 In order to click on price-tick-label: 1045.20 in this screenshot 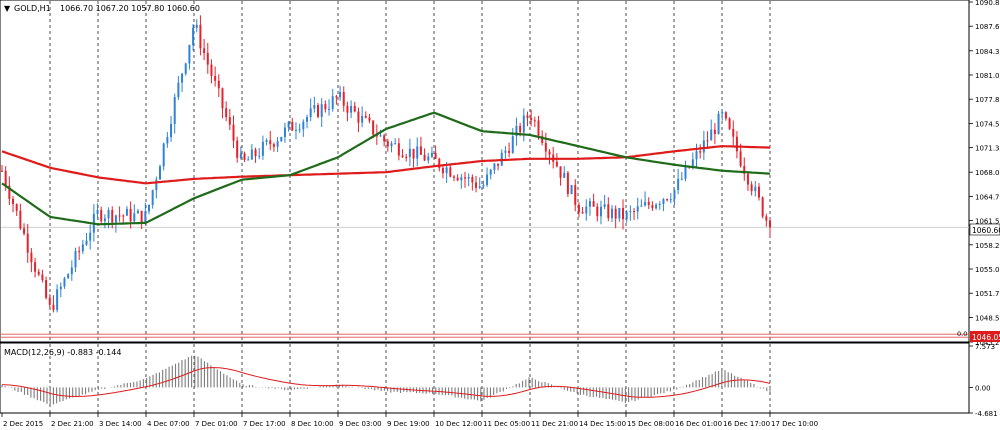, I will do `click(987, 343)`.